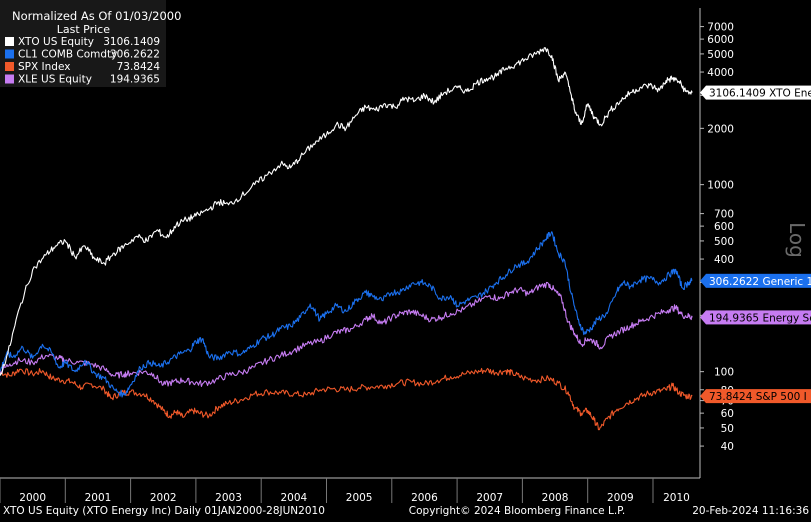 The height and width of the screenshot is (522, 811). Describe the element at coordinates (44, 67) in the screenshot. I see `legend-series-name: SPX Index` at that location.